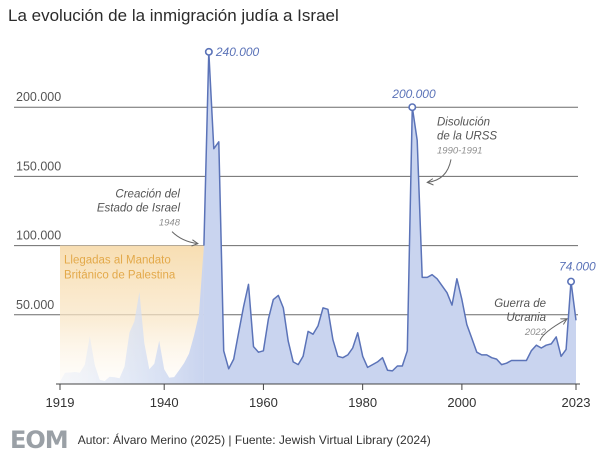 Image resolution: width=602 pixels, height=459 pixels. I want to click on x-tick-label: 1960, so click(263, 402).